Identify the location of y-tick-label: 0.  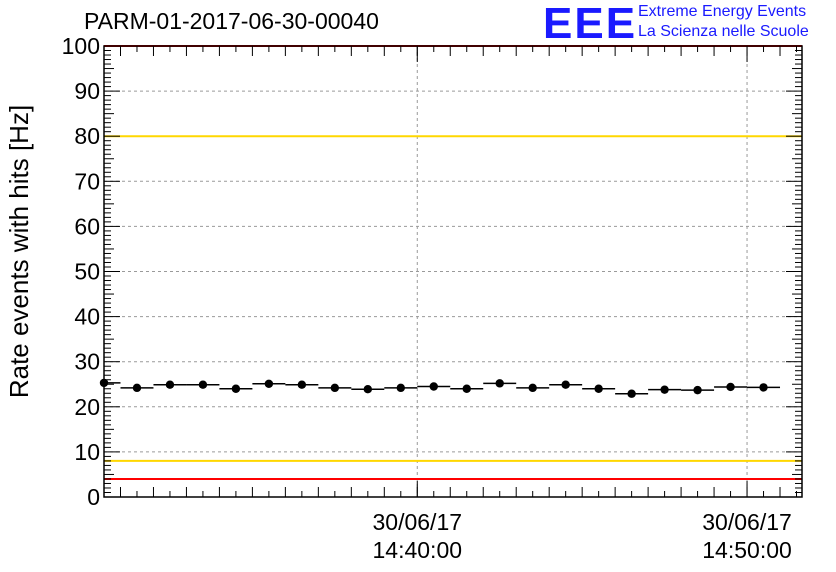
(93, 497).